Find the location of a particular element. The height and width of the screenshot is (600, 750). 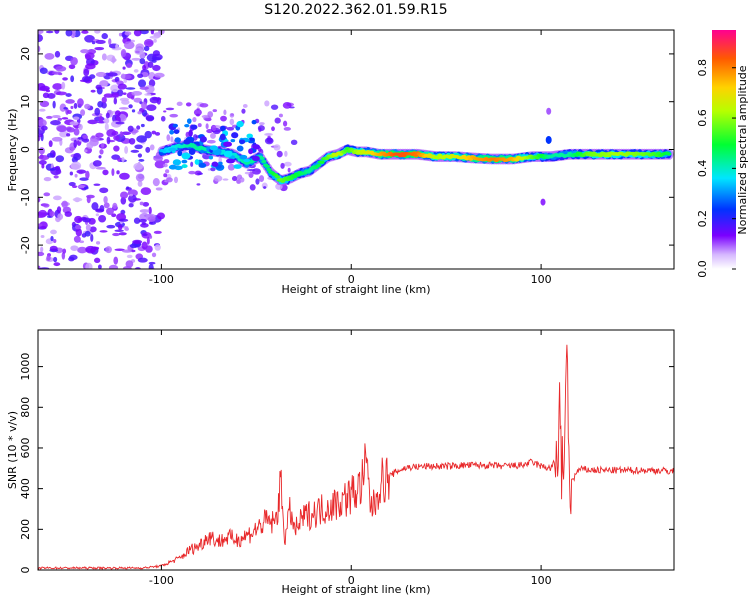

snr-x-axis-label: Height of straight line (km) is located at coordinates (355, 589).